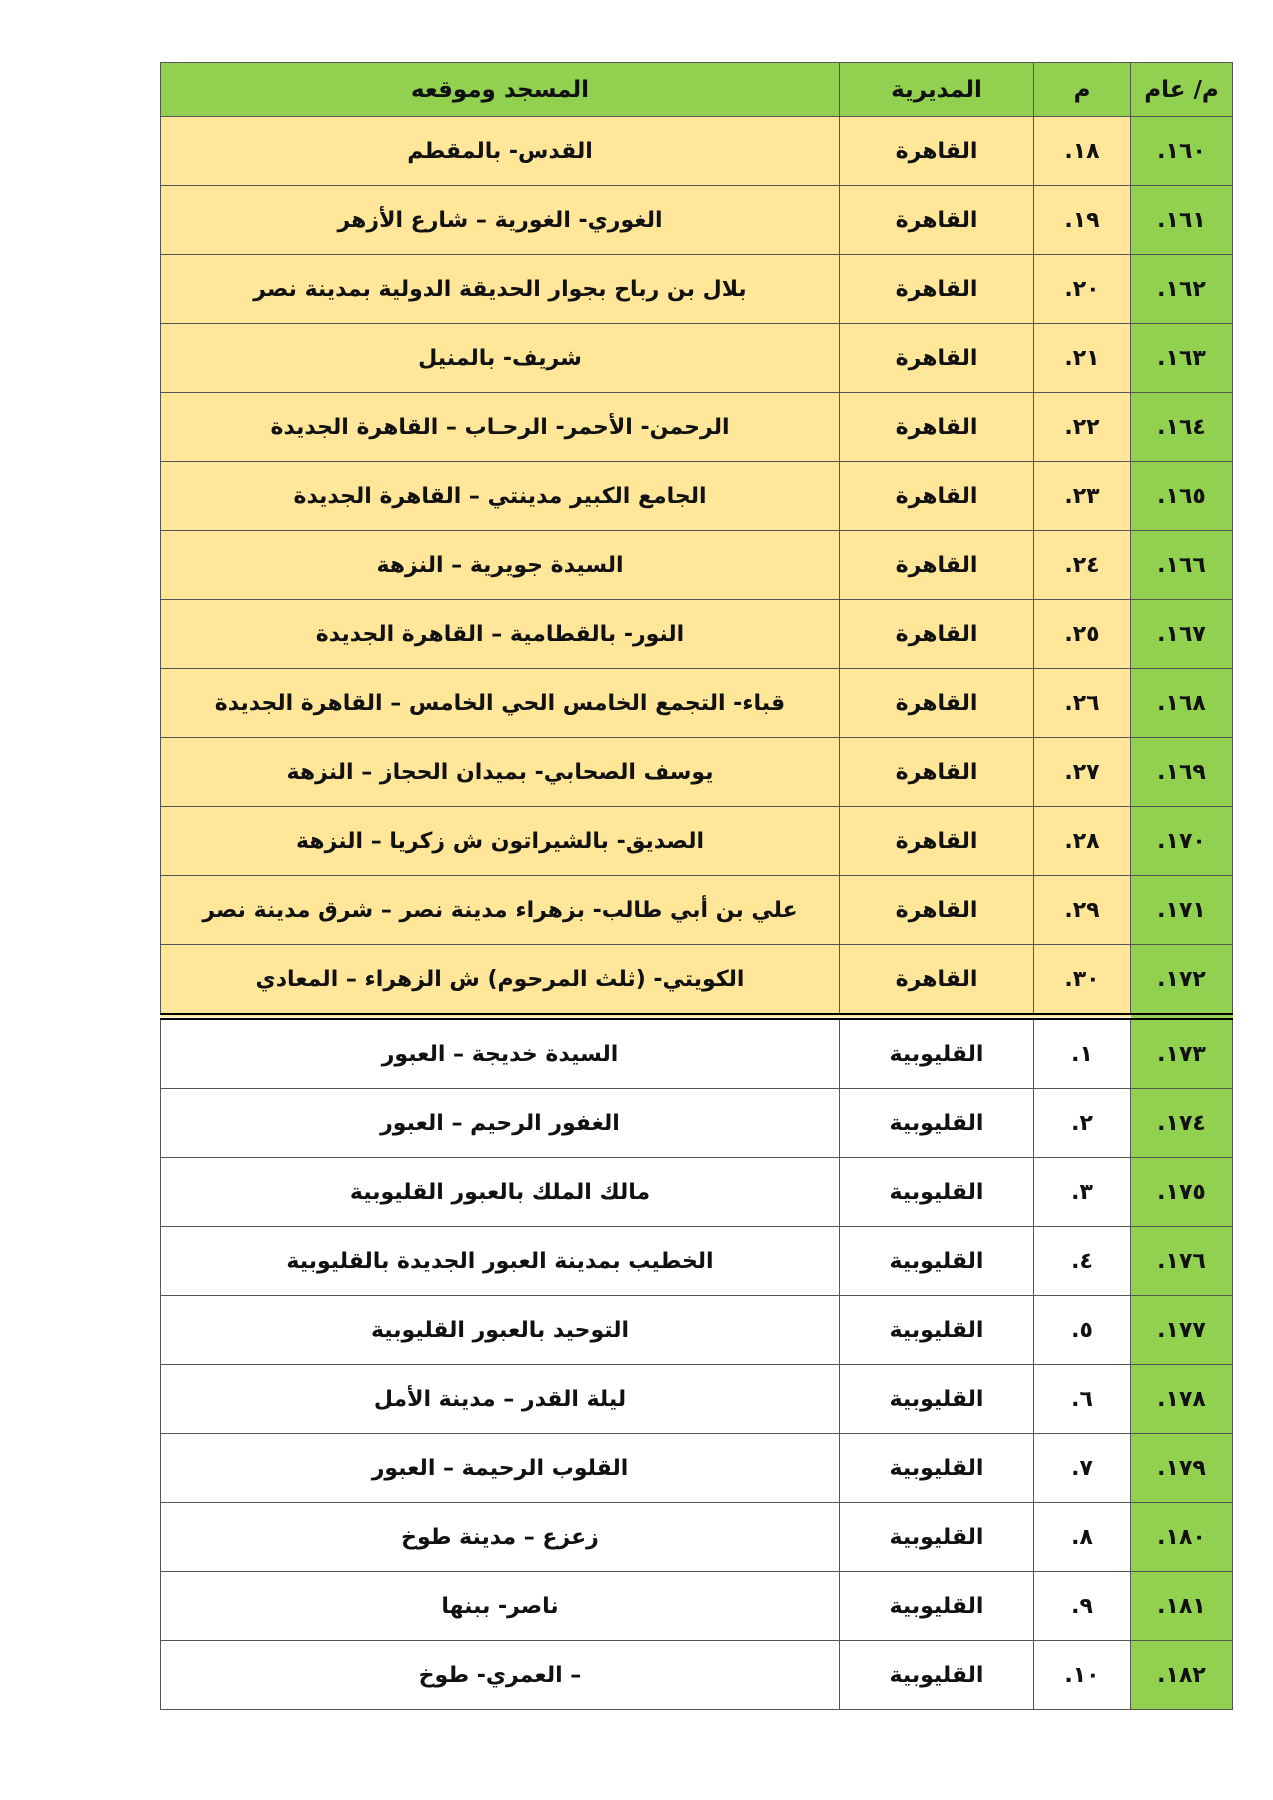 This screenshot has width=1273, height=1800. I want to click on general-no-cell: ١٦٣., so click(1181, 358).